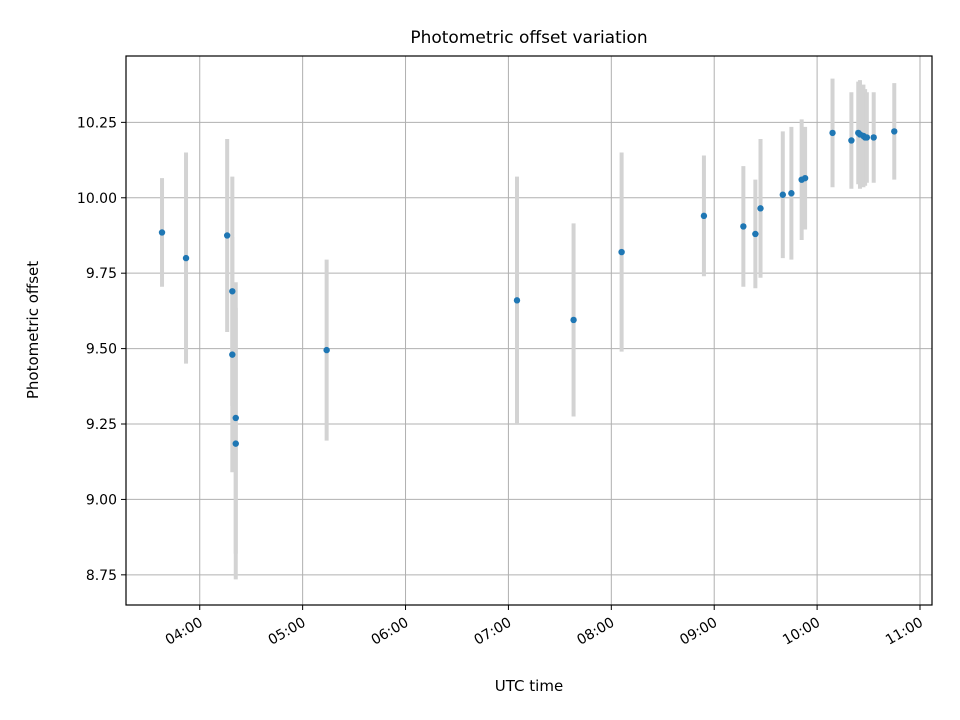 The image size is (960, 720). I want to click on y-tick-label: 9.50, so click(101, 350).